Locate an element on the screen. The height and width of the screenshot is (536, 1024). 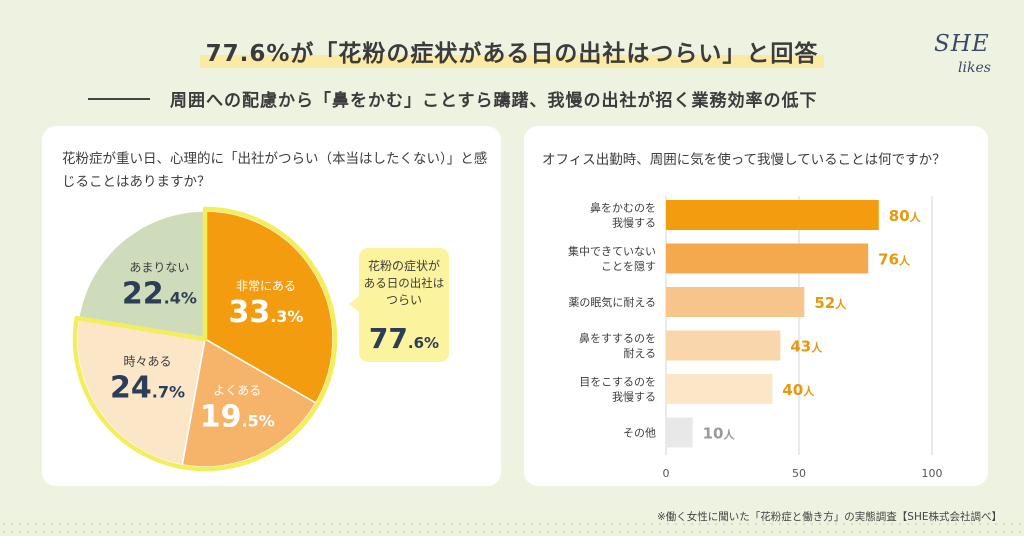
she-likes-logo: SHE likes is located at coordinates (964, 59).